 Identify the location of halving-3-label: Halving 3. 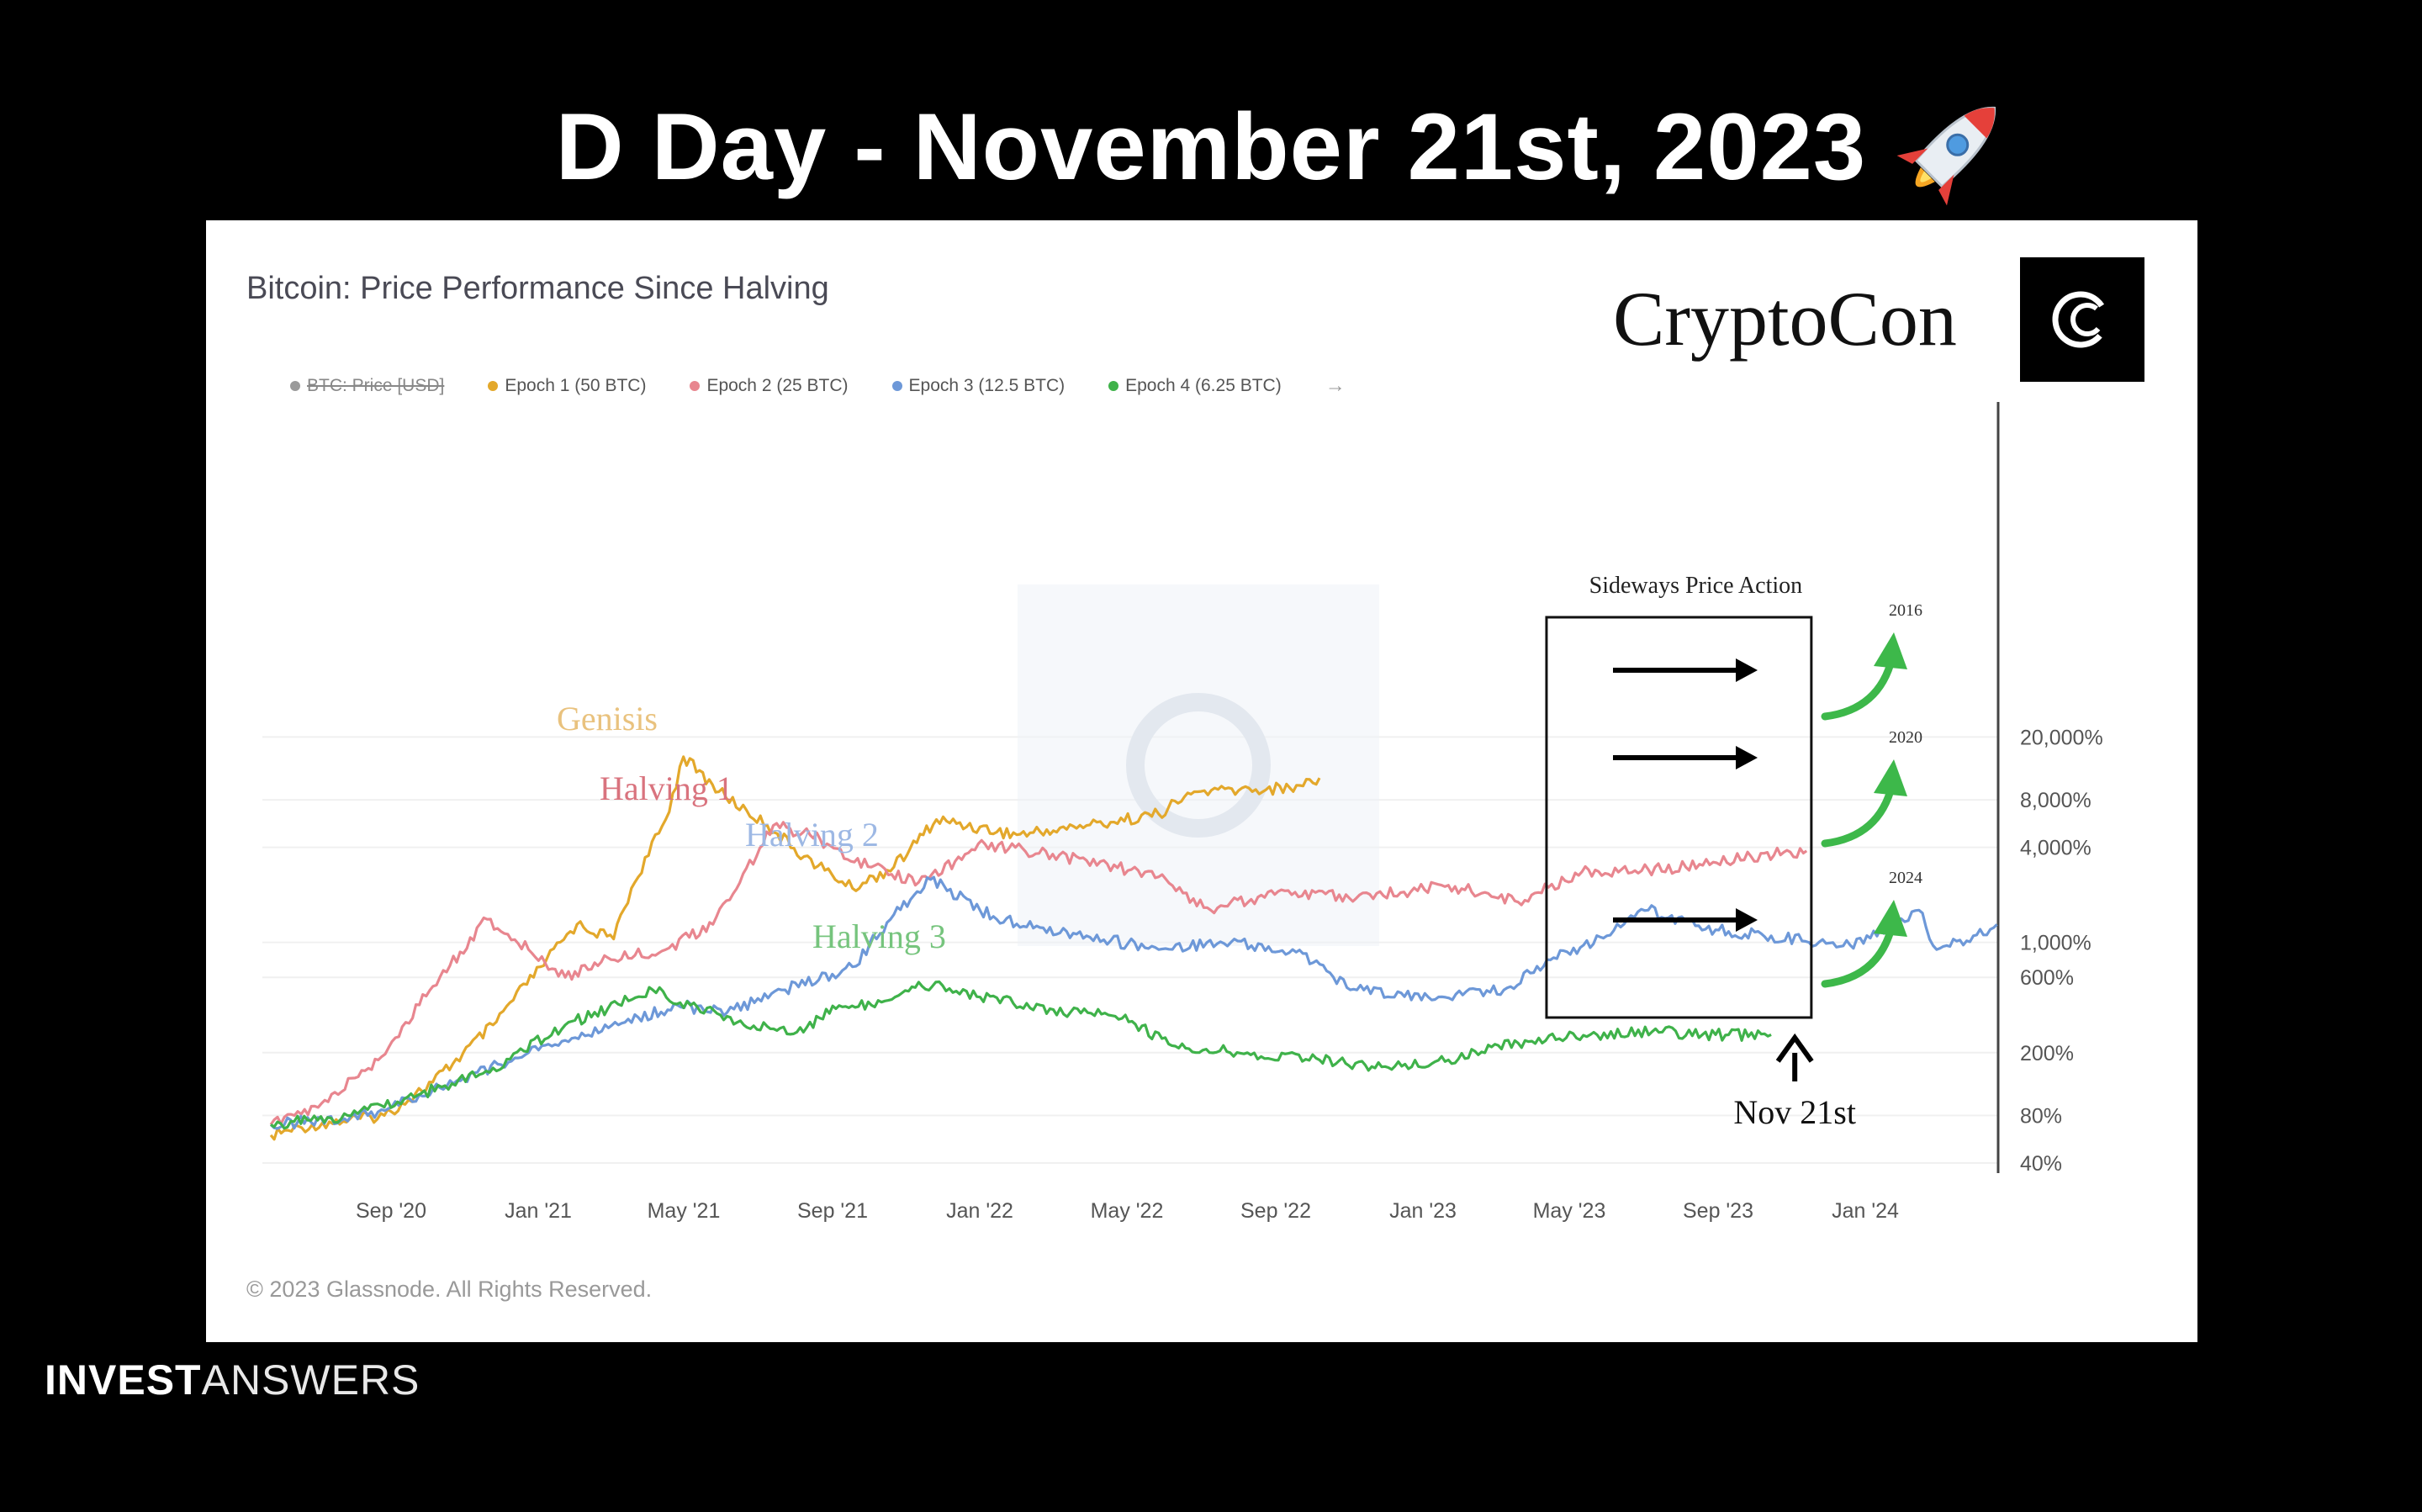
(879, 936).